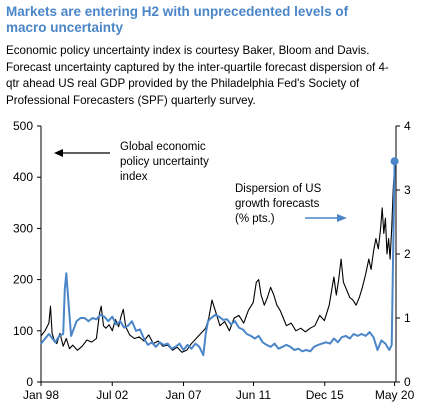 The height and width of the screenshot is (412, 432). What do you see at coordinates (183, 395) in the screenshot?
I see `x-tick-label: Jan 07` at bounding box center [183, 395].